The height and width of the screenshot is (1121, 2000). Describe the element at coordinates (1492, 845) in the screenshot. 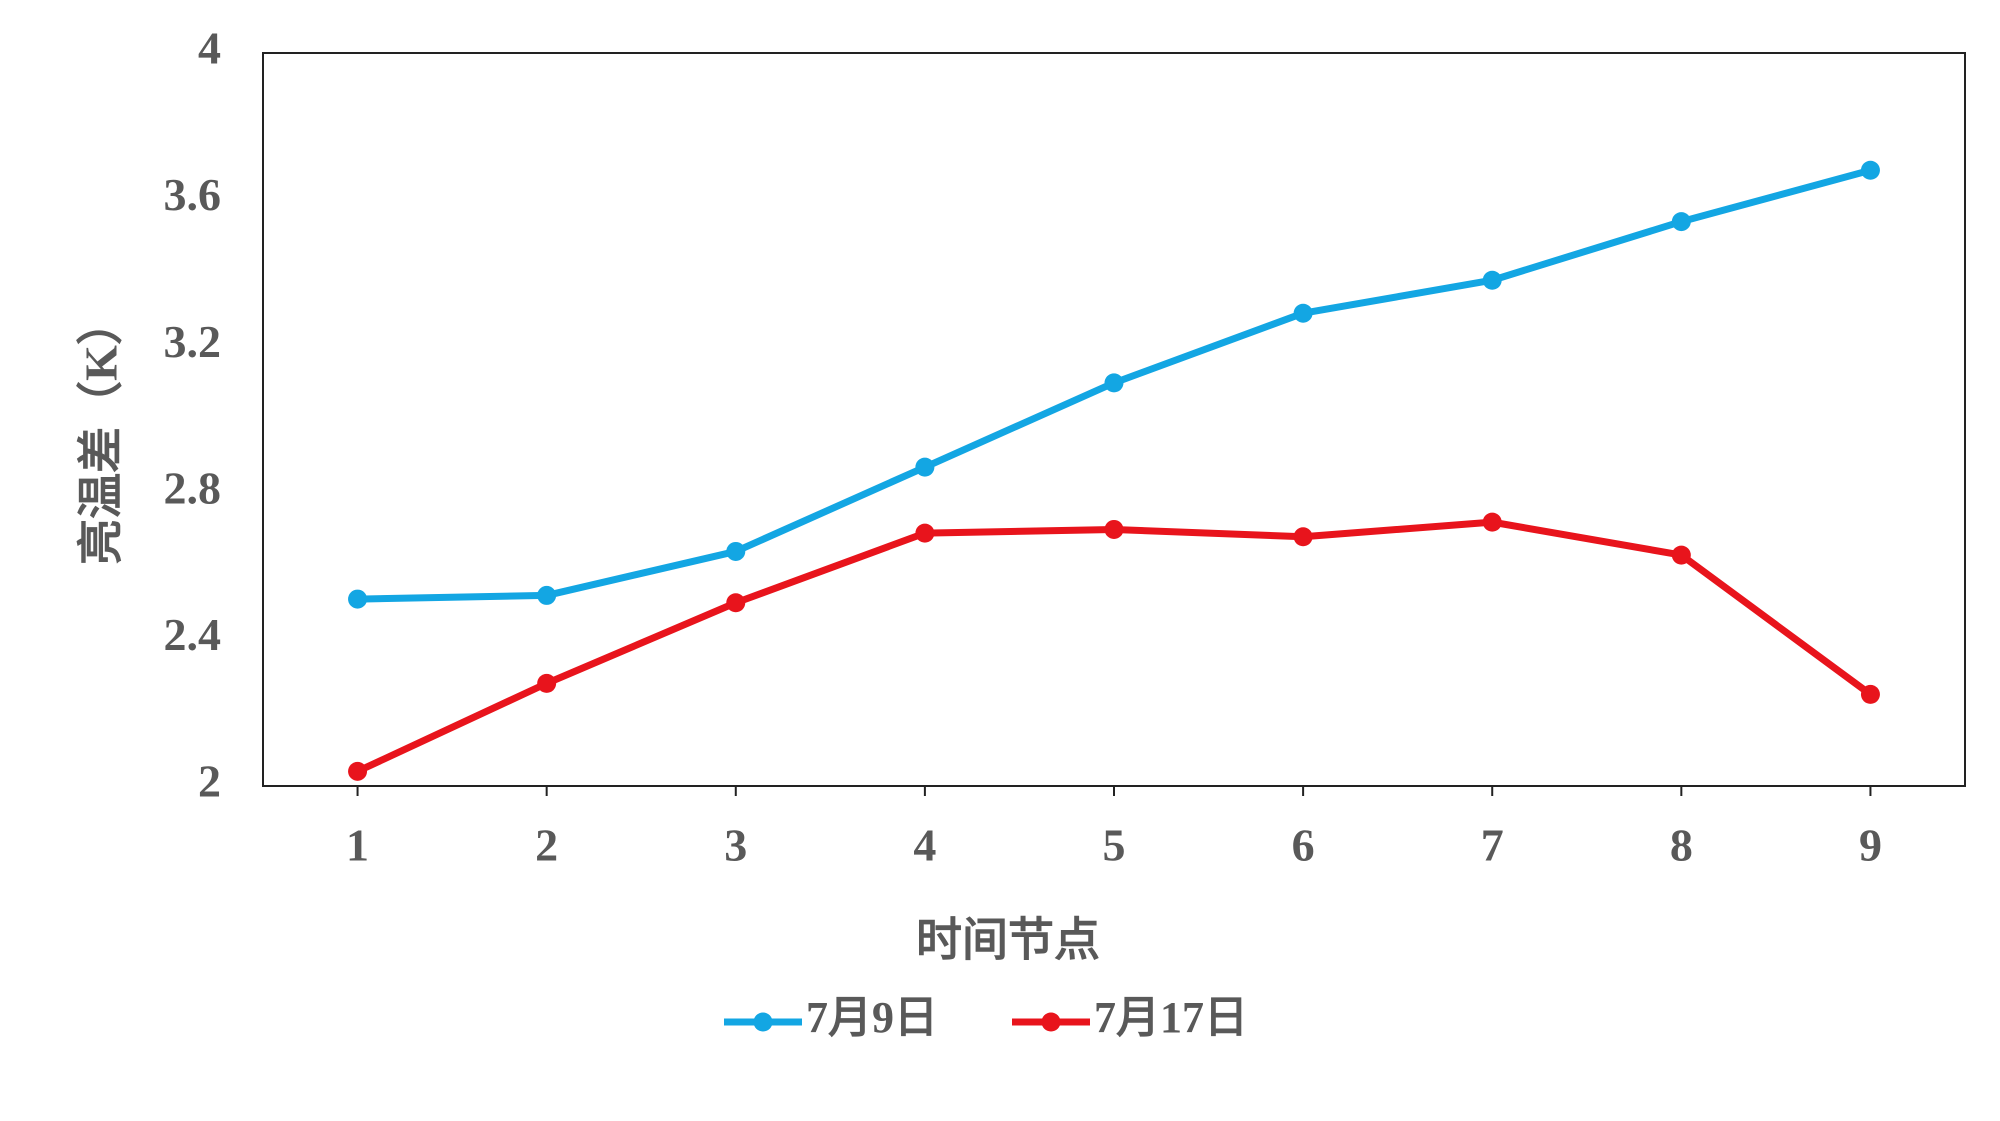

I see `x-tick-label: 7` at that location.